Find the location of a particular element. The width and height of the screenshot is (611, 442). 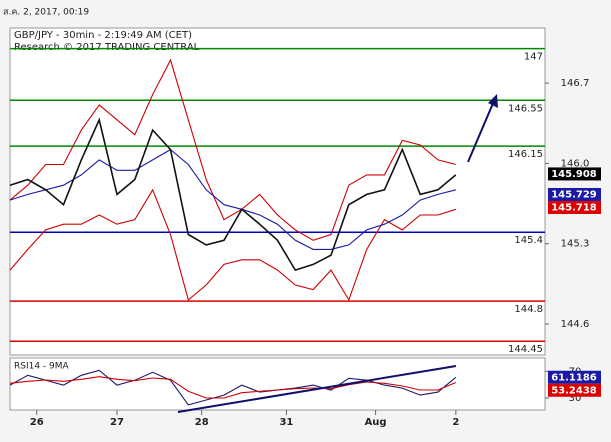

price-tag-label: 53.2438 is located at coordinates (574, 390).